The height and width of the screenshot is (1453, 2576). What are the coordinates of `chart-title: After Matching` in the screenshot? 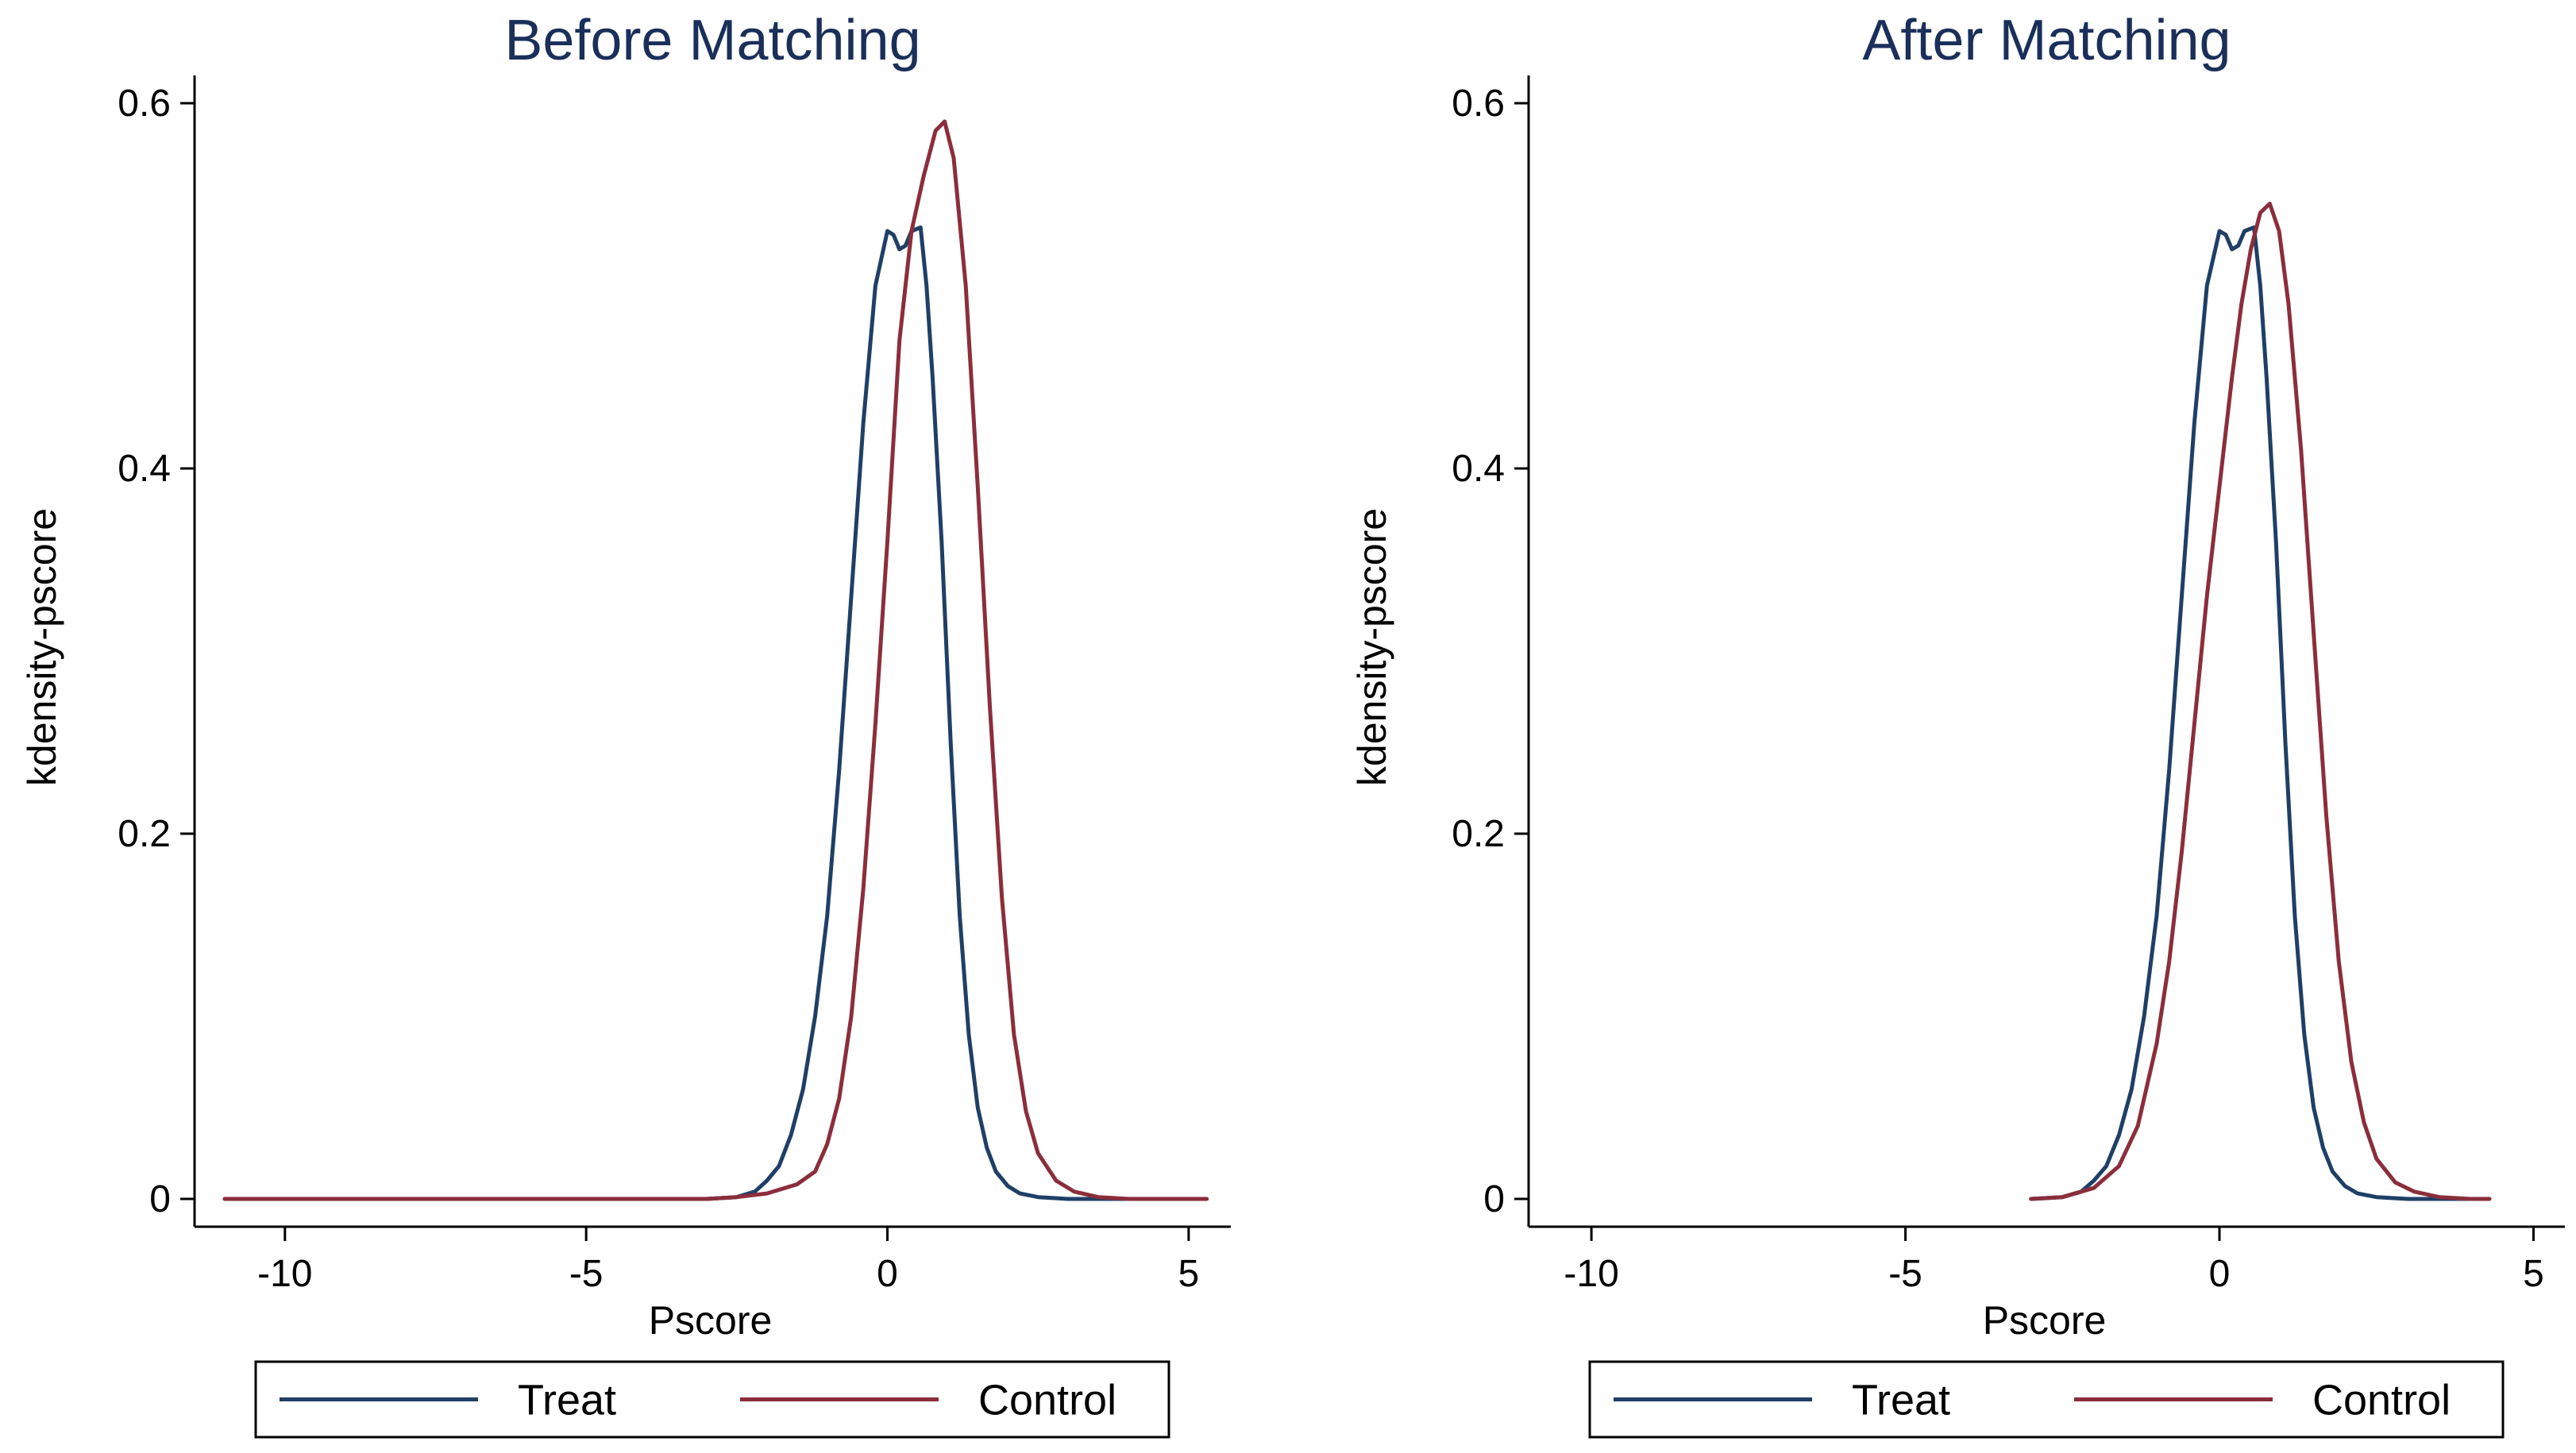 It's located at (2046, 40).